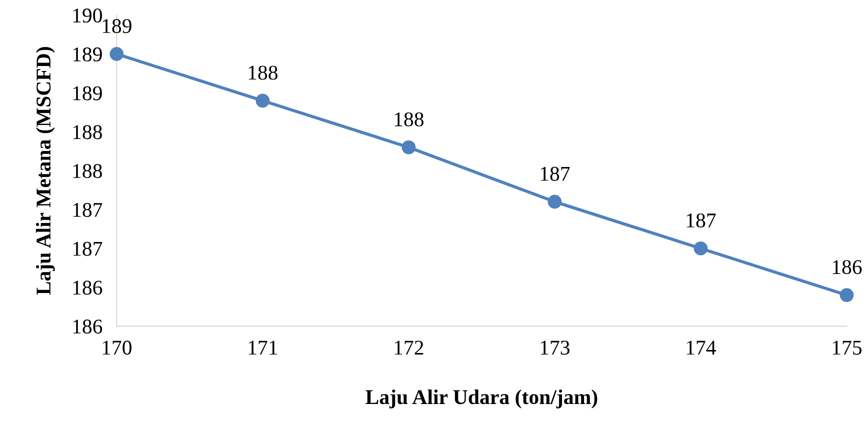 This screenshot has height=432, width=864. I want to click on data-label: 186, so click(847, 267).